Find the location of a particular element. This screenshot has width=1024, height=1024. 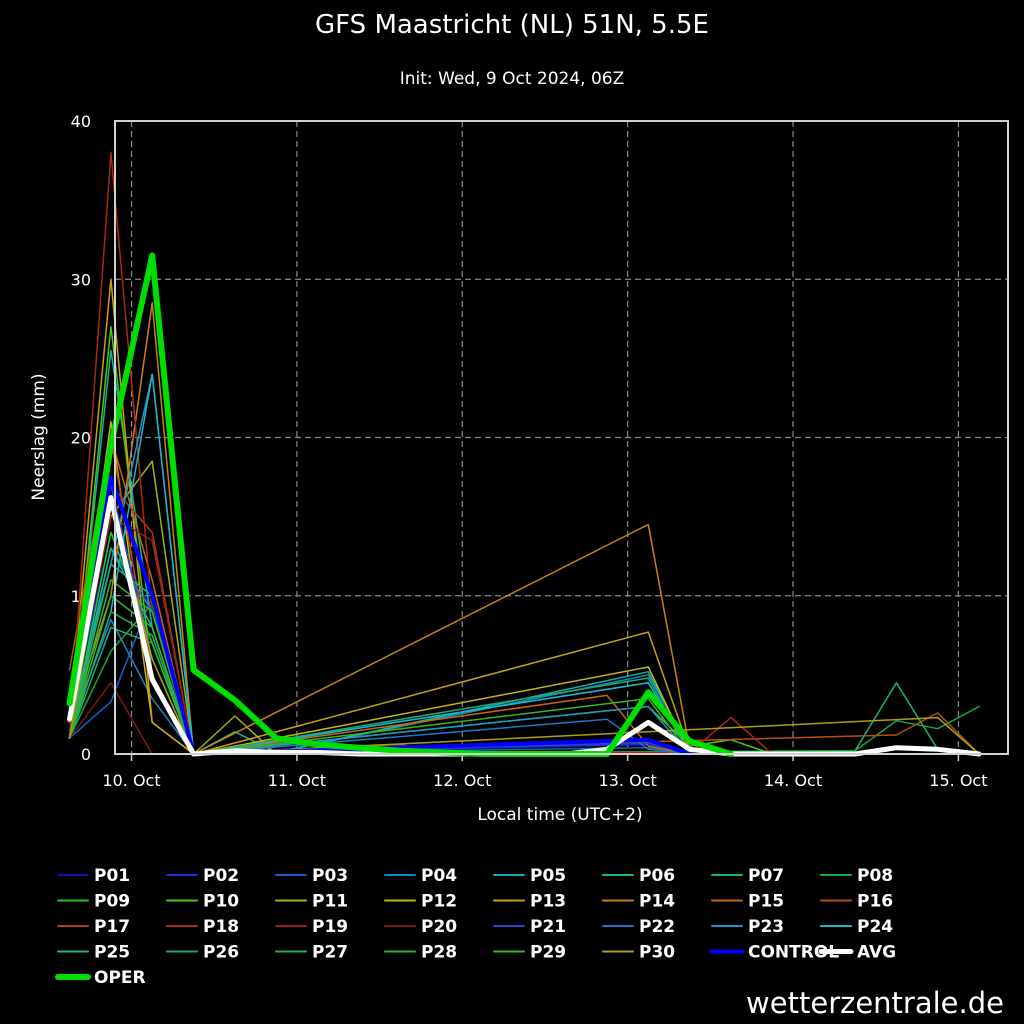

x-tick-label: 11. Oct is located at coordinates (297, 780).